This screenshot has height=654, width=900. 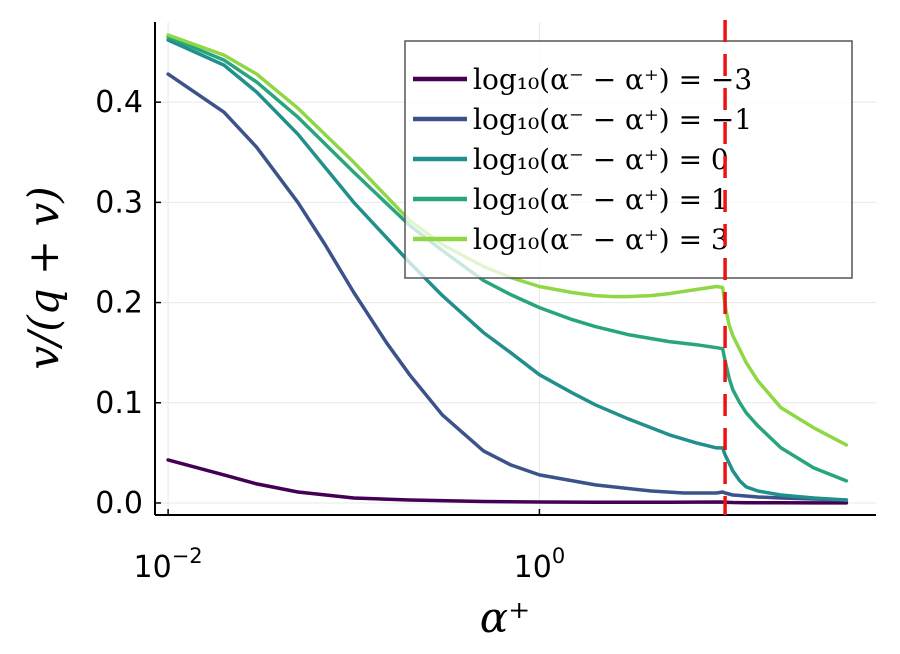 What do you see at coordinates (612, 79) in the screenshot?
I see `legend-label-1: log₁₀(α⁻ − α⁺) = −3` at bounding box center [612, 79].